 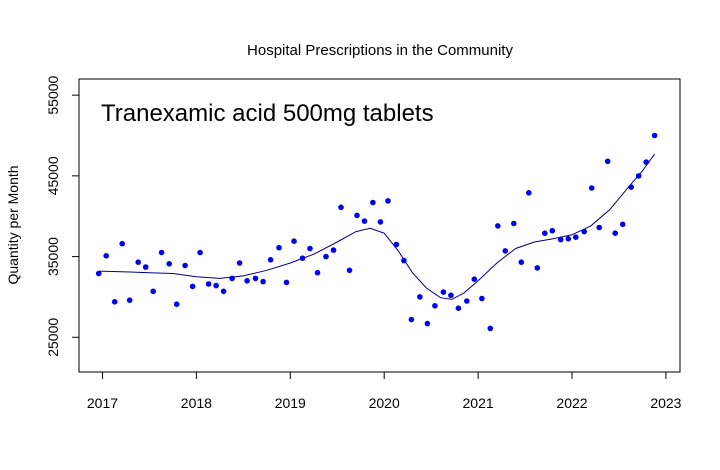 I want to click on y-tick-label: 35000, so click(x=53, y=256).